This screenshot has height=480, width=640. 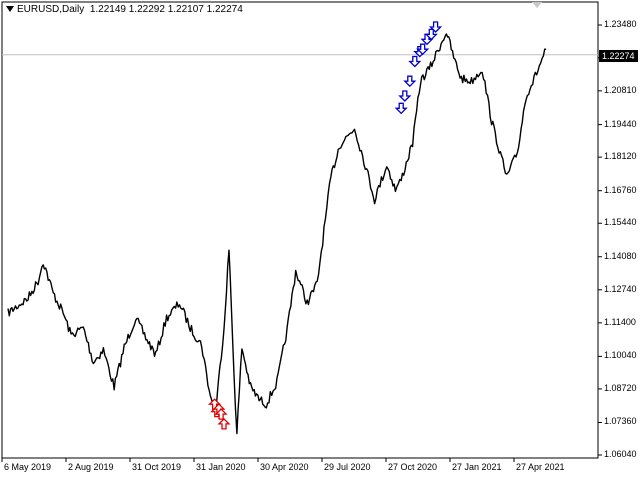 I want to click on price-label: 1.23480, so click(x=620, y=24).